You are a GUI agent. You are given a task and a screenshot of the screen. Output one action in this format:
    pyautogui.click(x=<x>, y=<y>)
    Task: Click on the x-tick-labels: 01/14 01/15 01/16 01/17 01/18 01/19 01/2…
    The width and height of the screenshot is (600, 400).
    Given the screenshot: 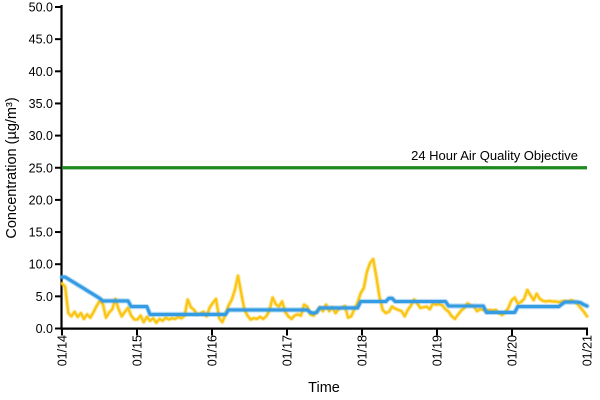 What is the action you would take?
    pyautogui.click(x=325, y=350)
    